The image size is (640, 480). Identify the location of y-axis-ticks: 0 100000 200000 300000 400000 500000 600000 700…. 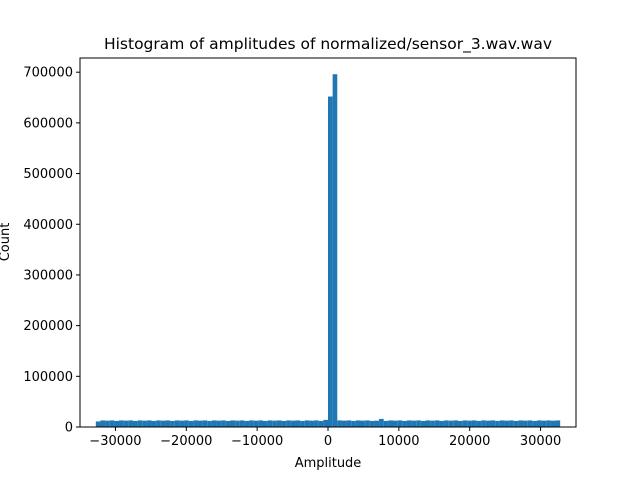
(51, 251).